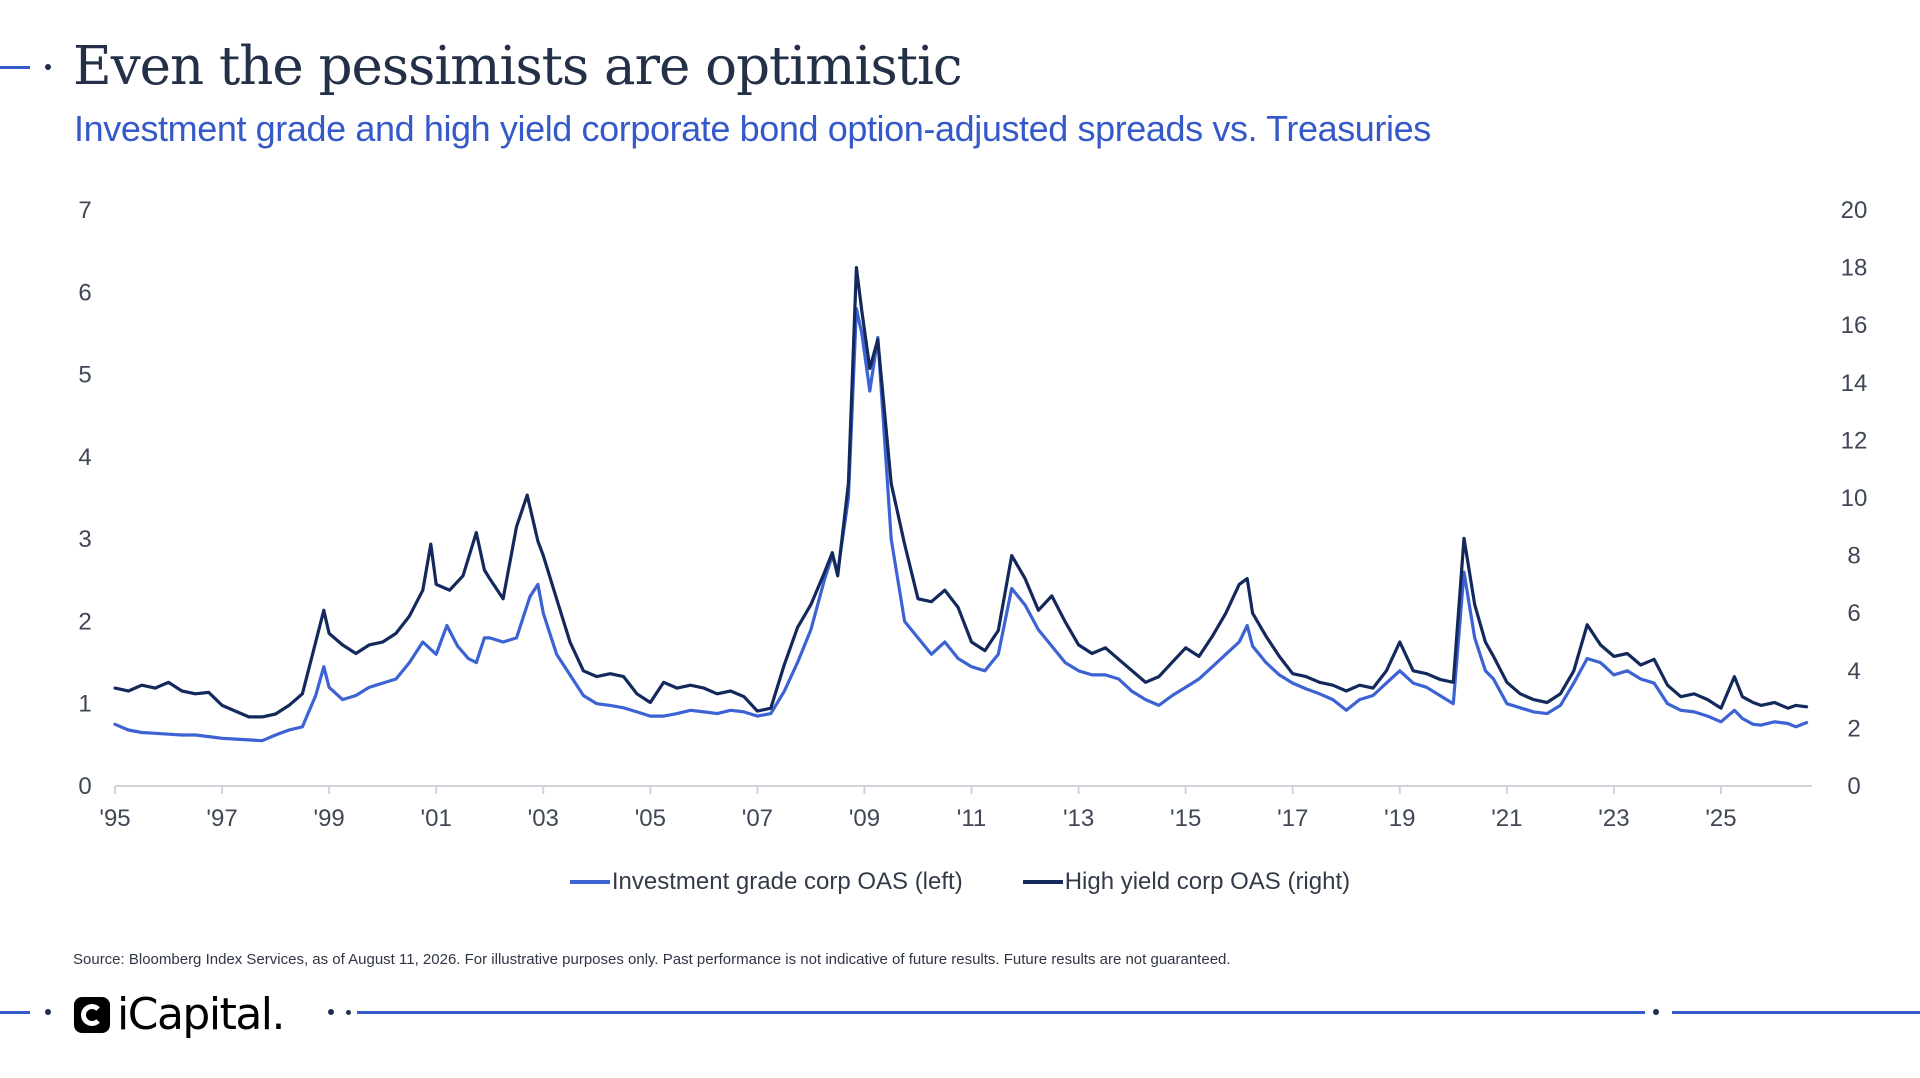 The image size is (1920, 1078). I want to click on legend-label-ig: Investment grade corp OAS (left), so click(787, 881).